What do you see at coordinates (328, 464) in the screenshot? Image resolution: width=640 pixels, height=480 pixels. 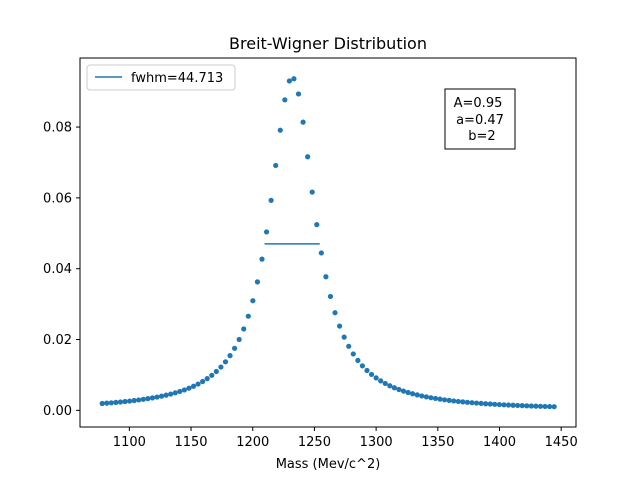 I see `x-axis-label: Mass (Mev/c^2)` at bounding box center [328, 464].